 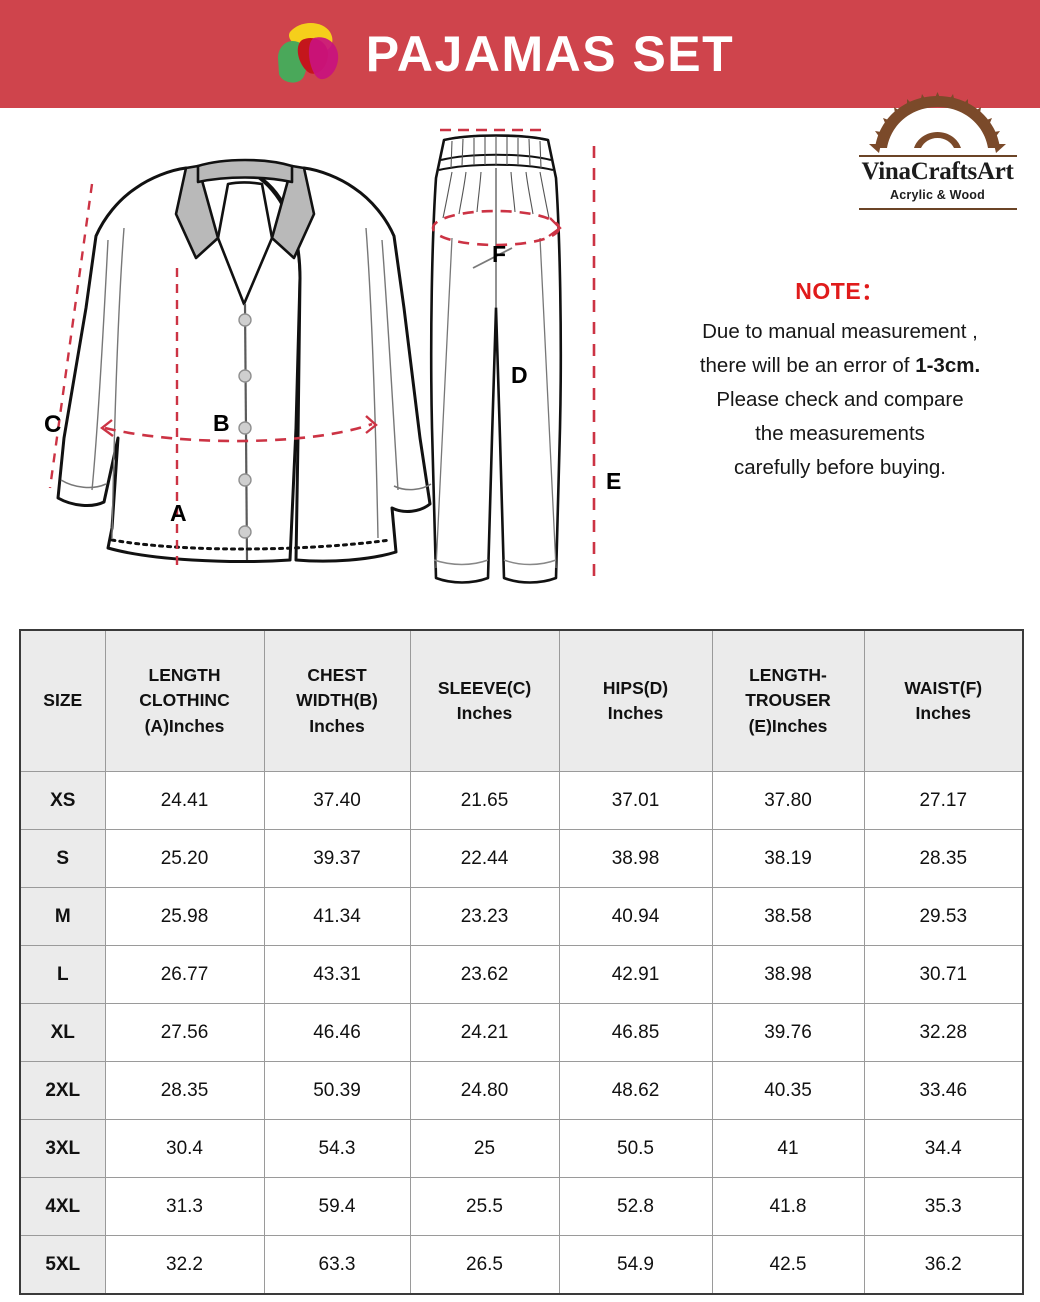 I want to click on cell-length_clothing: 30.4, so click(x=184, y=1148).